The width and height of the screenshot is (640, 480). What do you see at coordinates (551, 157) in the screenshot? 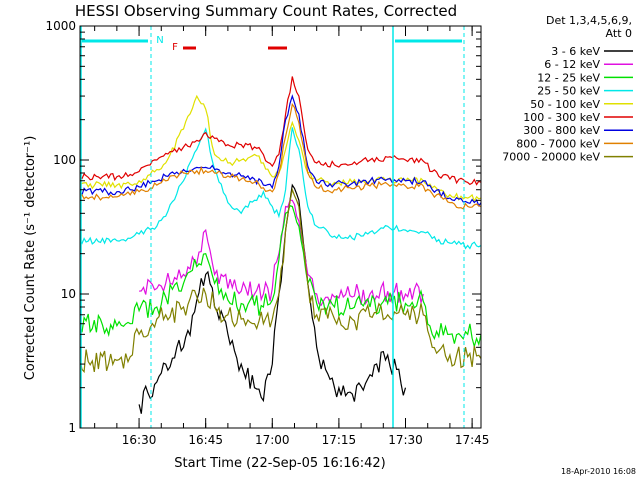
I see `legend-label: 7000 - 20000 keV` at bounding box center [551, 157].